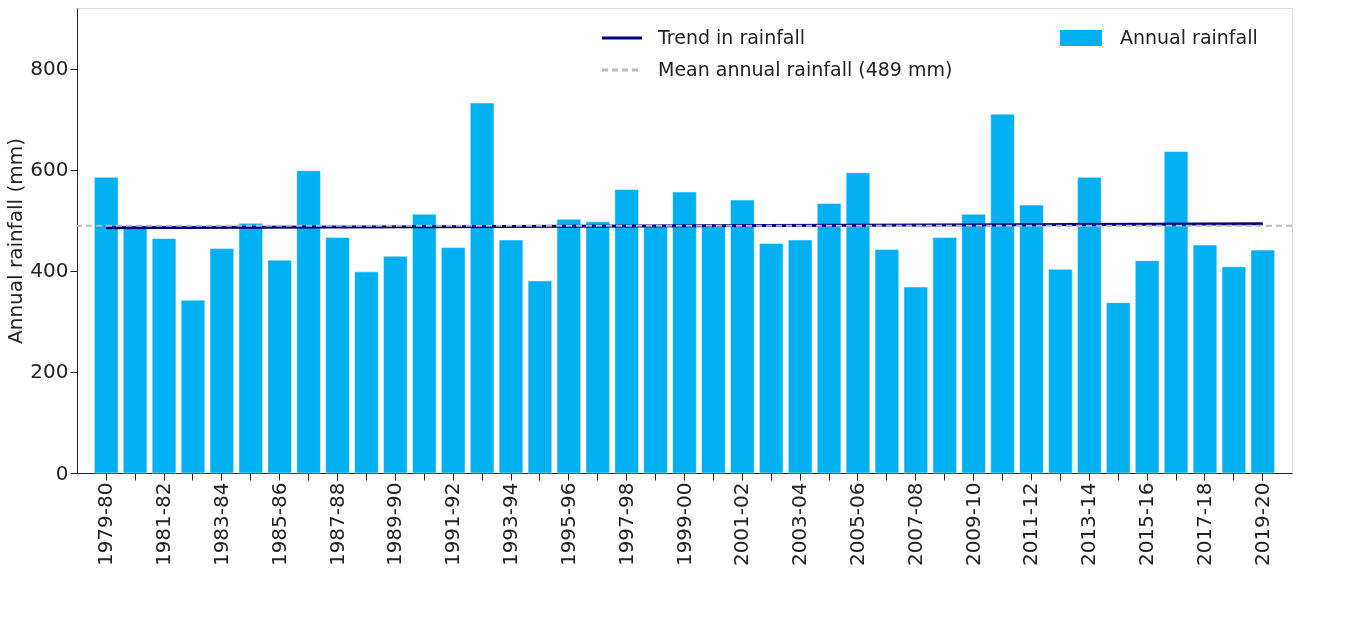 The width and height of the screenshot is (1365, 619). I want to click on x-tick-label: 2017-18, so click(1203, 524).